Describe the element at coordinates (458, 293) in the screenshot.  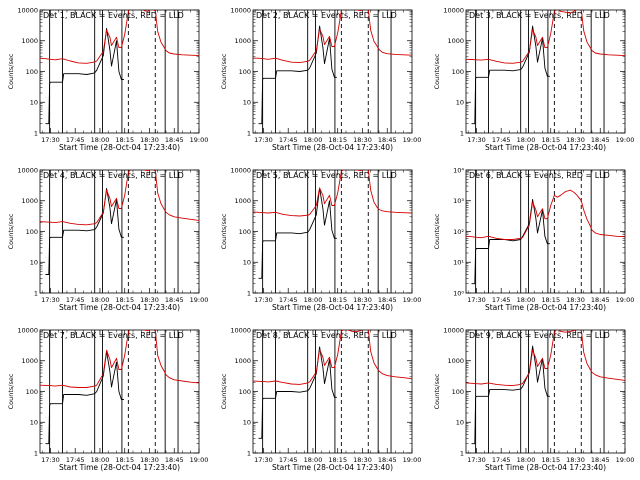
I see `y-tick-label: 10⁰` at that location.